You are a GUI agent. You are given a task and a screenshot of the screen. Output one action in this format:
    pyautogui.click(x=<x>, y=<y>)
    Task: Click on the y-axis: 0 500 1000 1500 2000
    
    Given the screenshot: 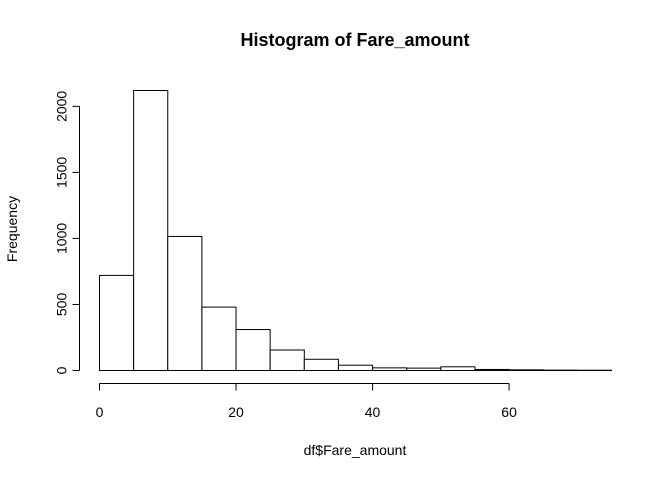 What is the action you would take?
    pyautogui.click(x=67, y=232)
    